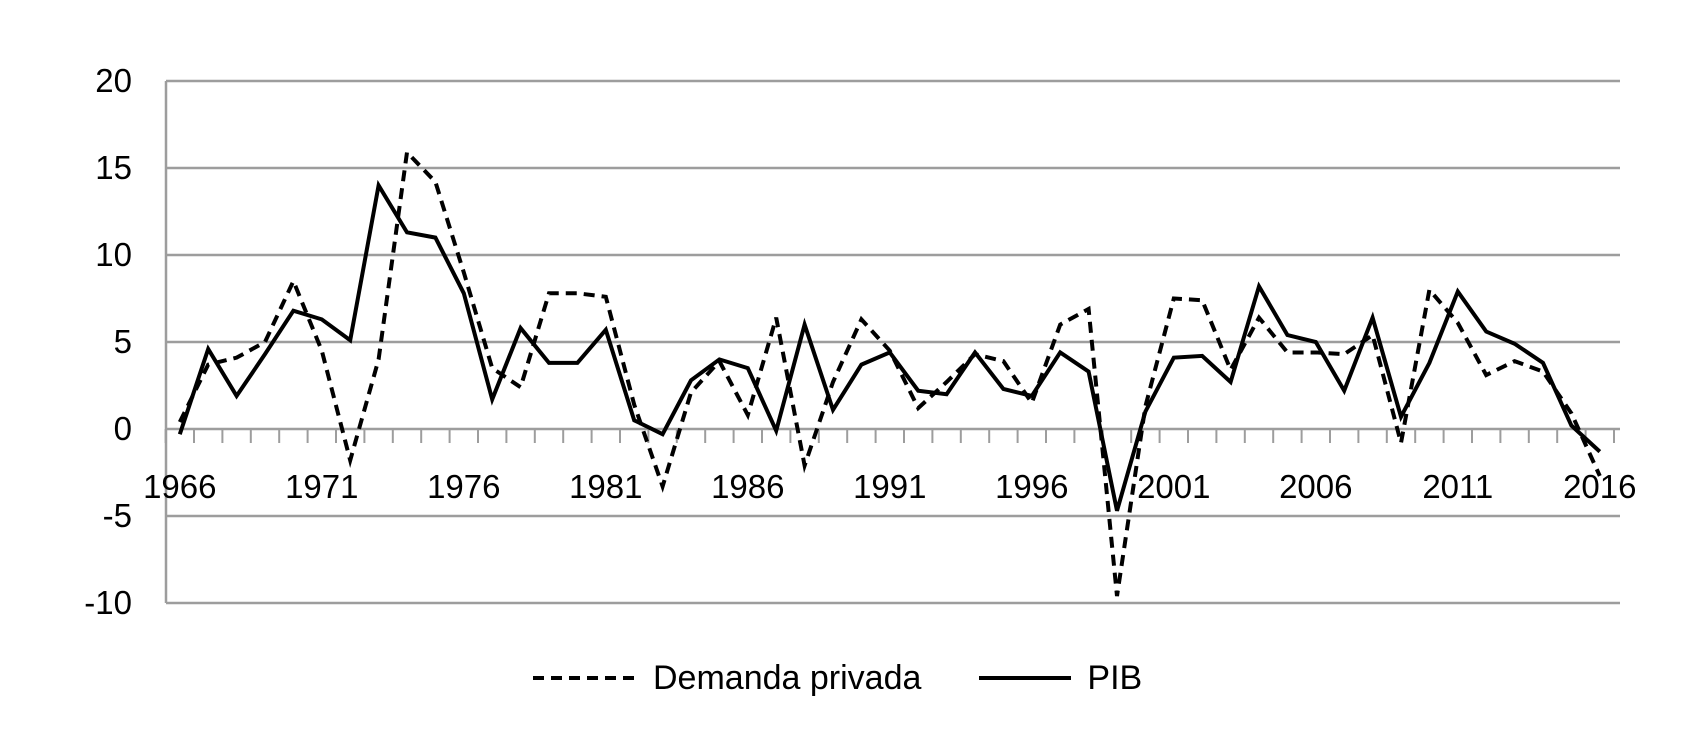 Image resolution: width=1697 pixels, height=737 pixels. Describe the element at coordinates (1458, 486) in the screenshot. I see `x-axis-label: 2011` at that location.